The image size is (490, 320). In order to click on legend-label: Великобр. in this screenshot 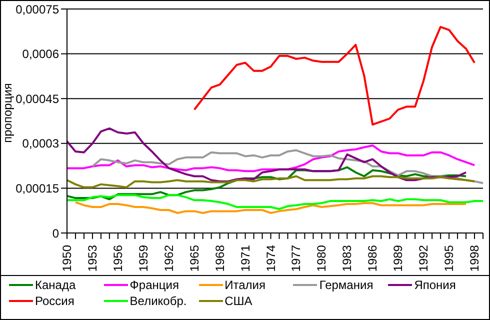, I will do `click(158, 301)`.